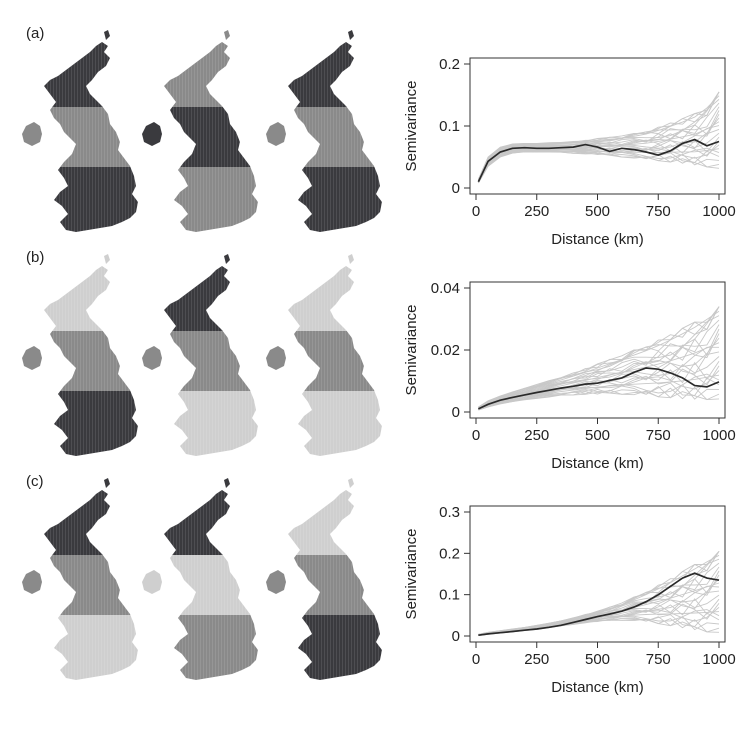  I want to click on panel-label-c: (c), so click(35, 481).